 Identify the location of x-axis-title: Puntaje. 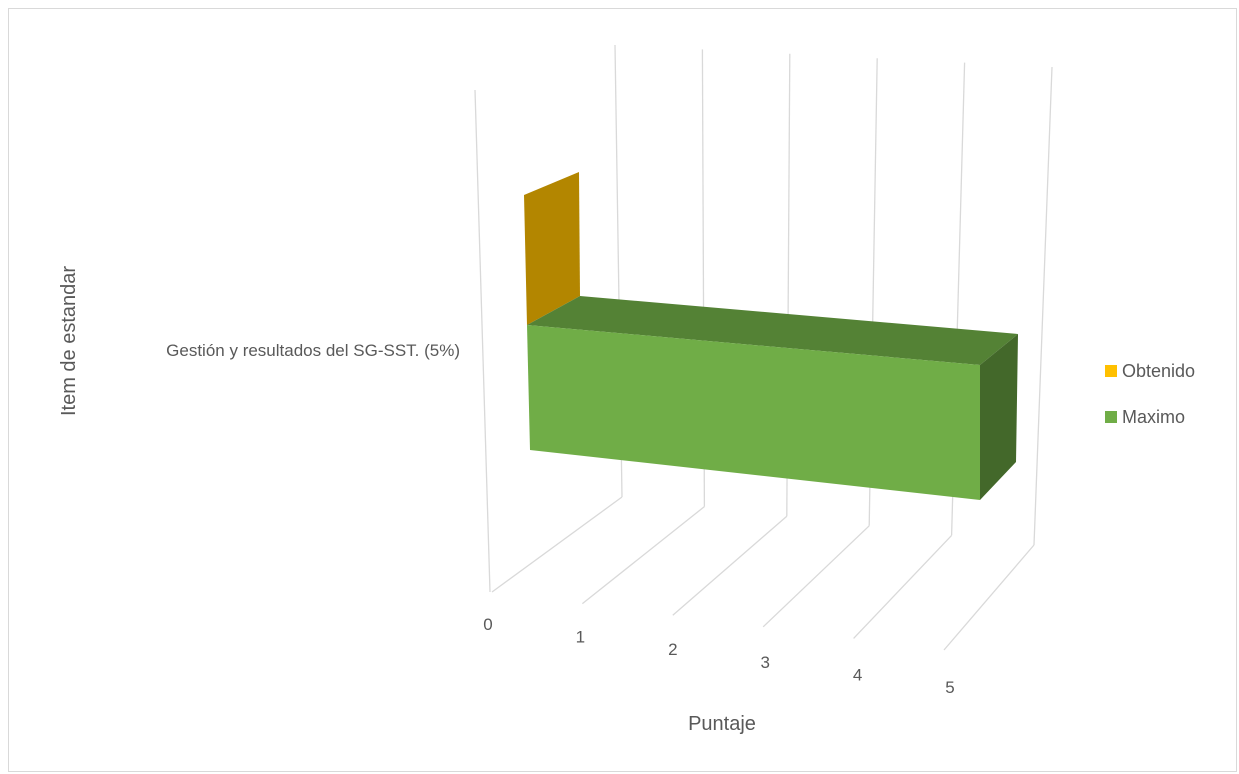
(722, 724).